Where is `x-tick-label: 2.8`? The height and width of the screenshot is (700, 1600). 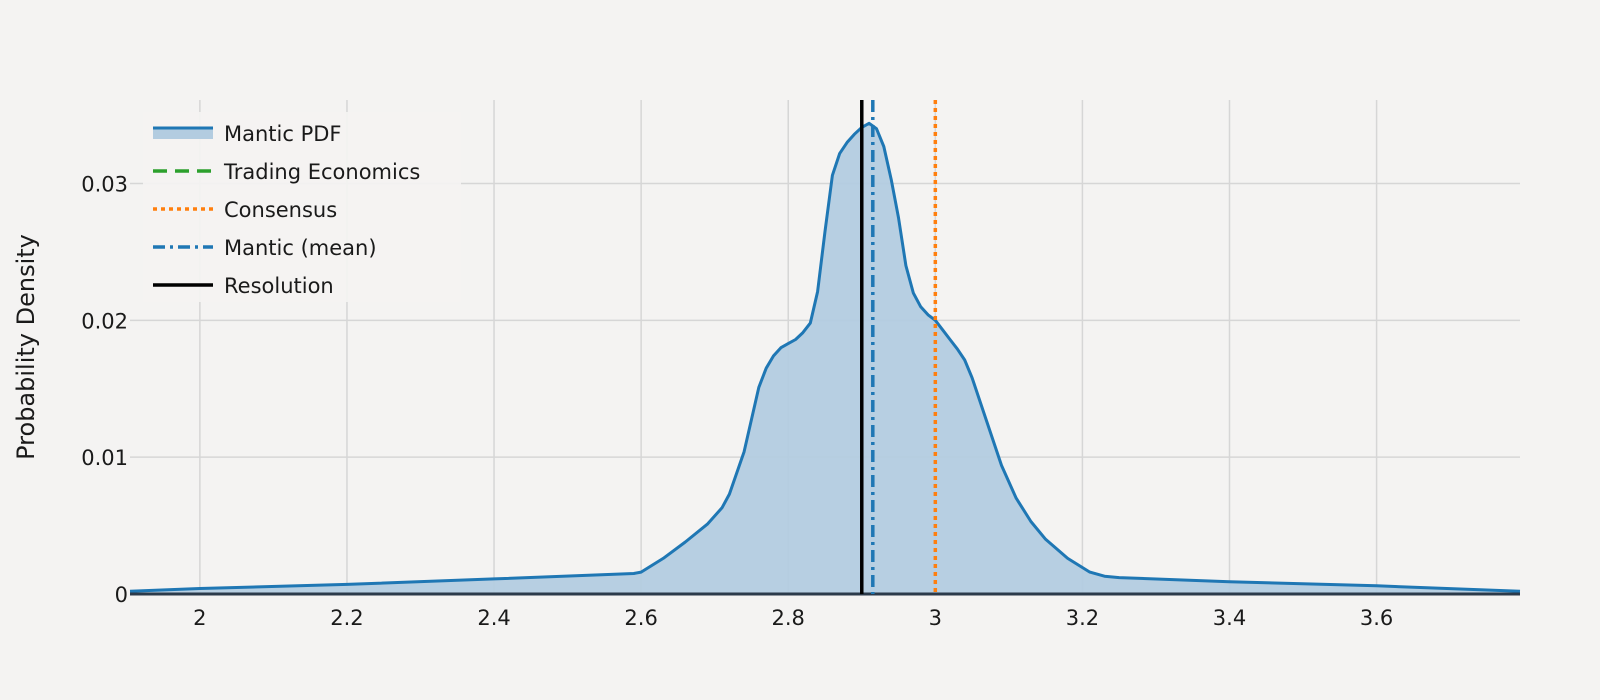 x-tick-label: 2.8 is located at coordinates (788, 618).